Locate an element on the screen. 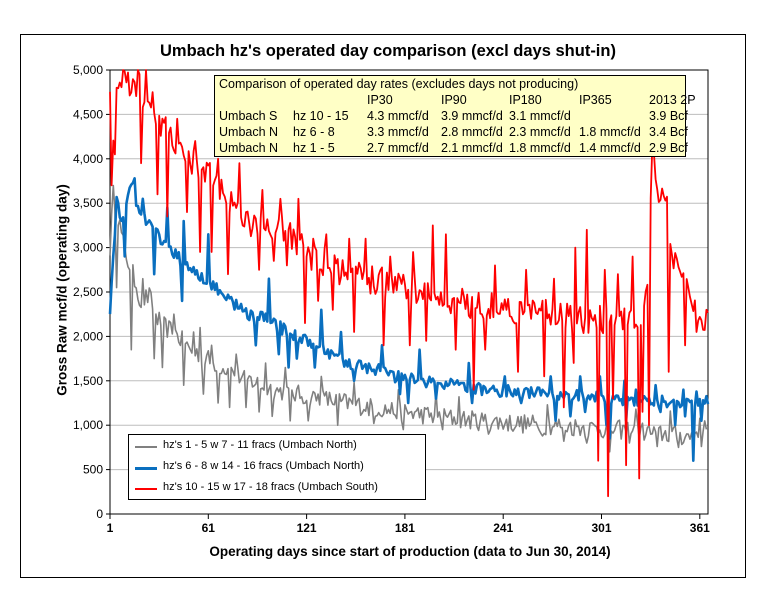  table-cell: 3.1 mmcf/d is located at coordinates (540, 116).